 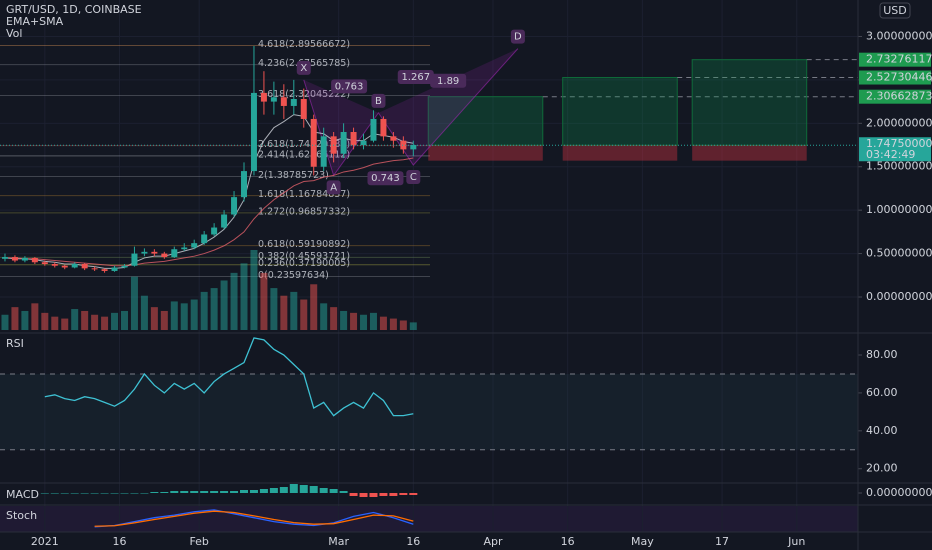 What do you see at coordinates (448, 107) in the screenshot?
I see `pattern-fill` at bounding box center [448, 107].